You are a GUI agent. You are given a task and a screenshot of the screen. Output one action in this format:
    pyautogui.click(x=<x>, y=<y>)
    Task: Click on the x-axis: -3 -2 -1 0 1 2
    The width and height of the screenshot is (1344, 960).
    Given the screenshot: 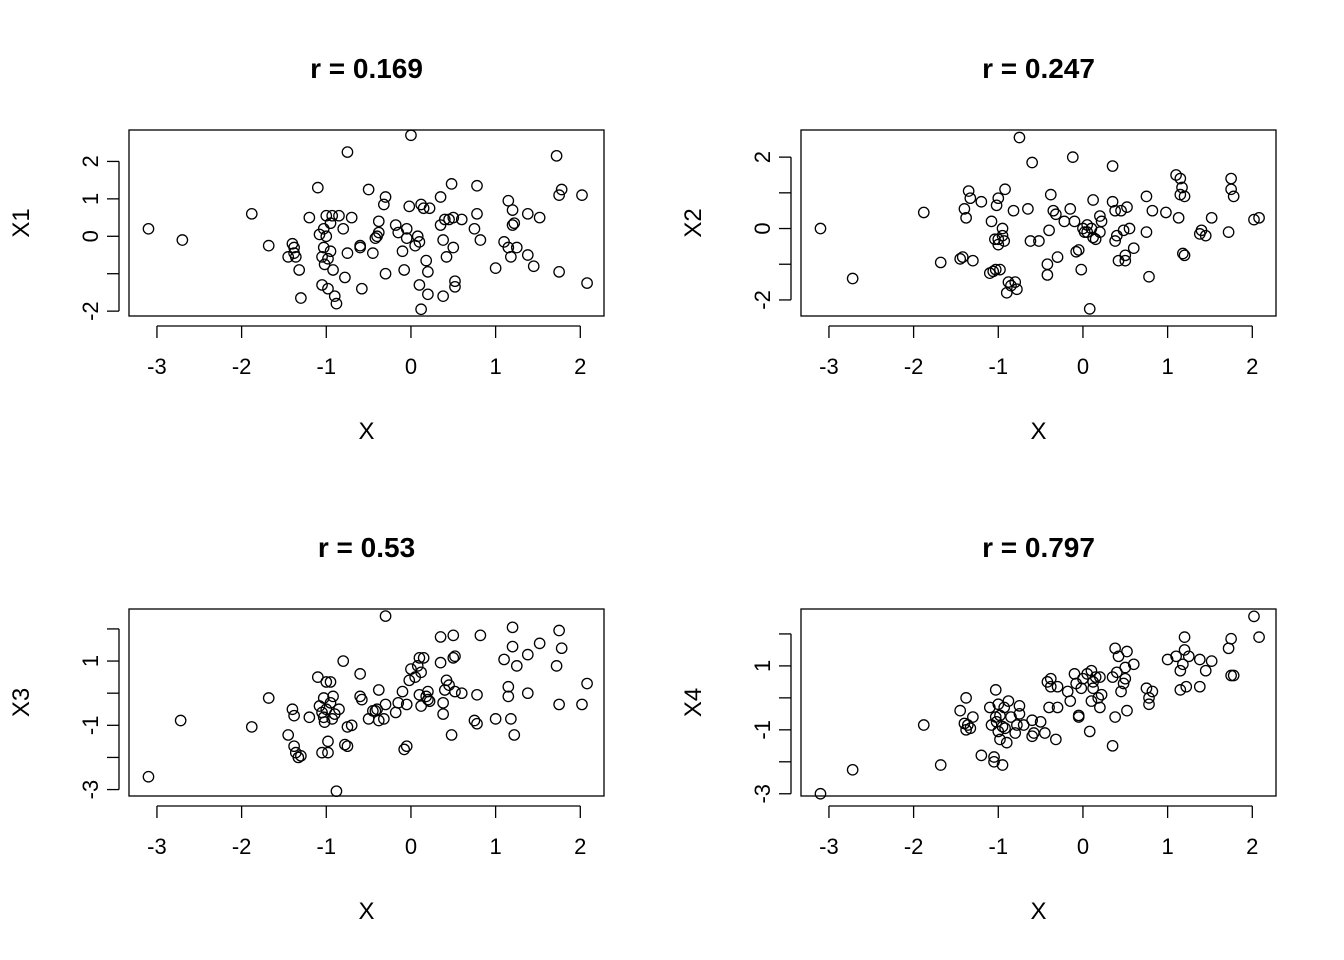 What is the action you would take?
    pyautogui.click(x=1038, y=832)
    